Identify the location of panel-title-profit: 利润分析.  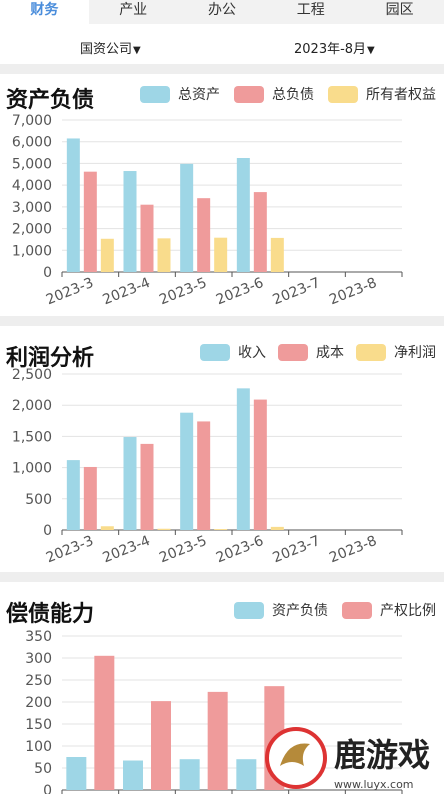
(50, 358).